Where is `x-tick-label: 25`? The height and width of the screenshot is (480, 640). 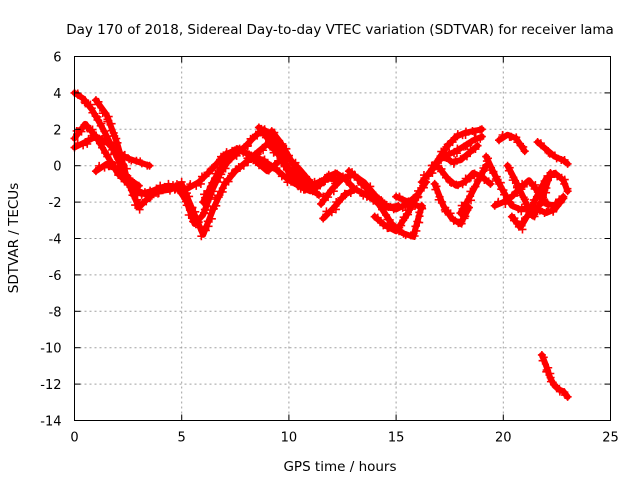
x-tick-label: 25 is located at coordinates (610, 438).